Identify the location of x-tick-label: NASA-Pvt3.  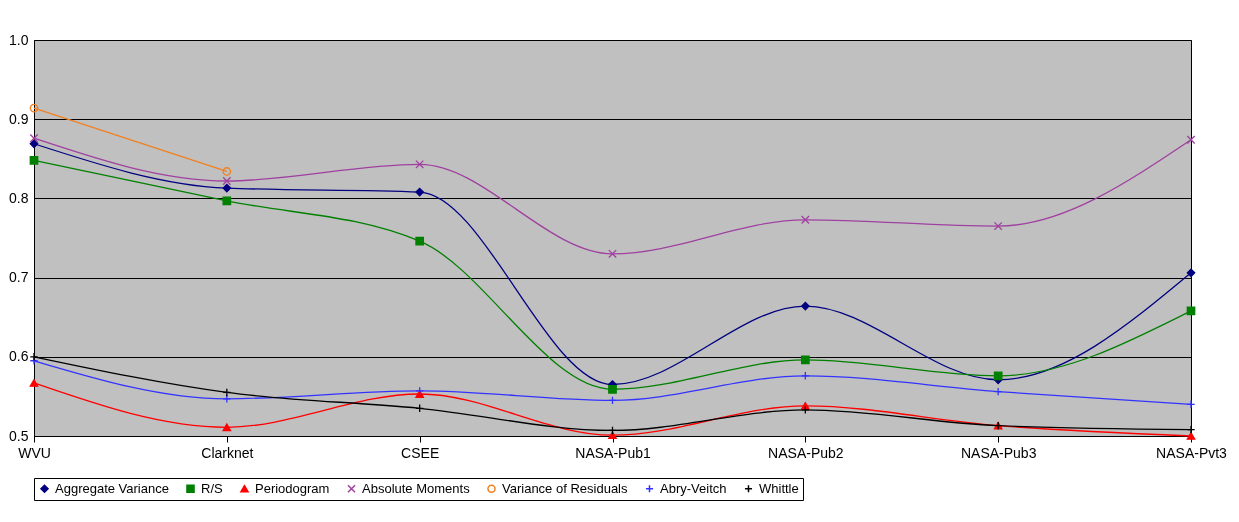
(1192, 452).